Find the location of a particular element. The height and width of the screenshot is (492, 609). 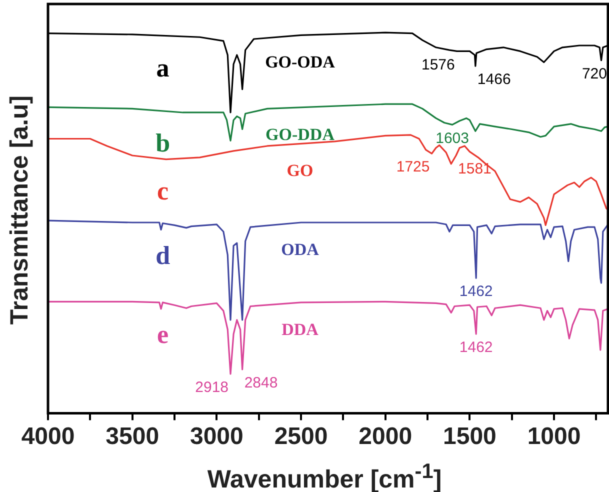

series-label: GO-DDA is located at coordinates (301, 134).